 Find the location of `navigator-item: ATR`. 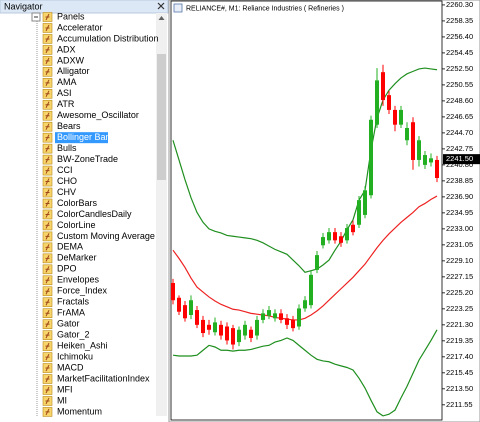

navigator-item: ATR is located at coordinates (66, 104).